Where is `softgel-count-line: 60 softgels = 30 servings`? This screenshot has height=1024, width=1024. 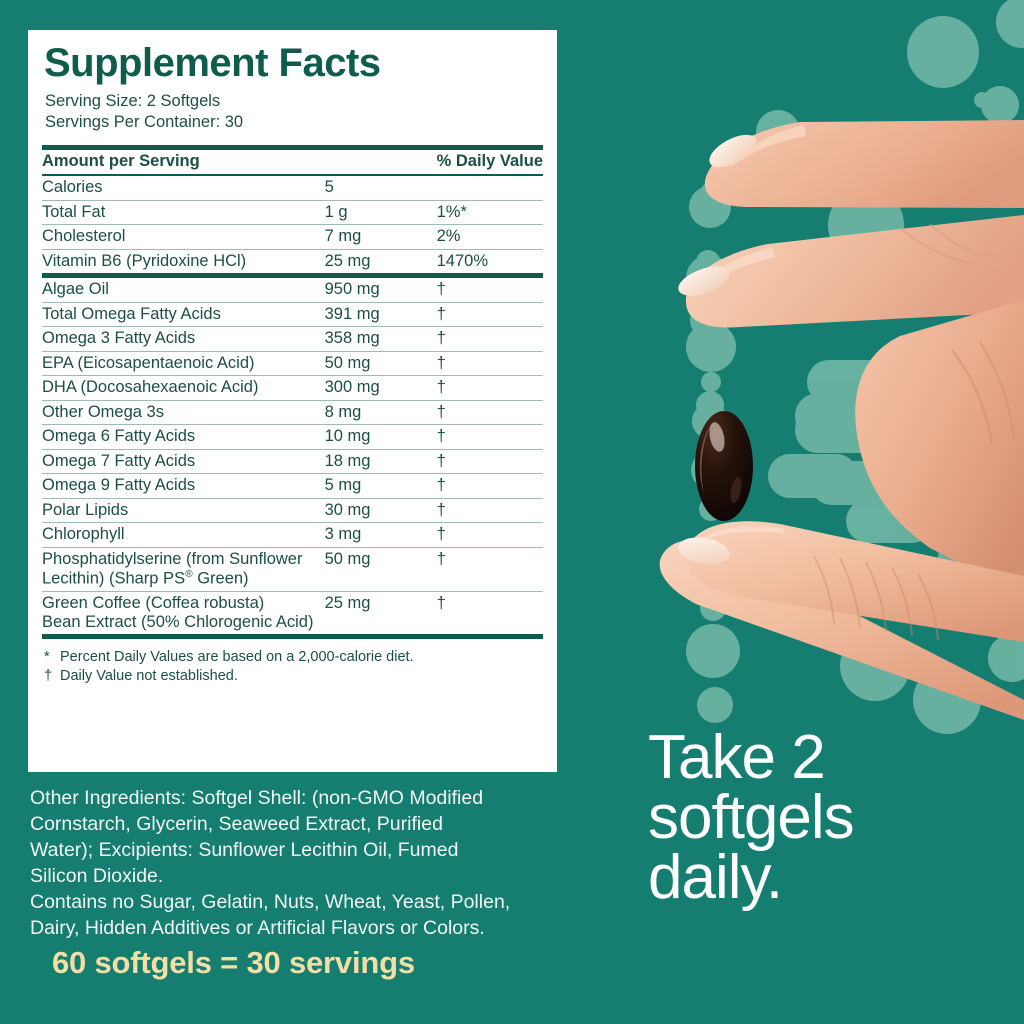
softgel-count-line: 60 softgels = 30 servings is located at coordinates (233, 962).